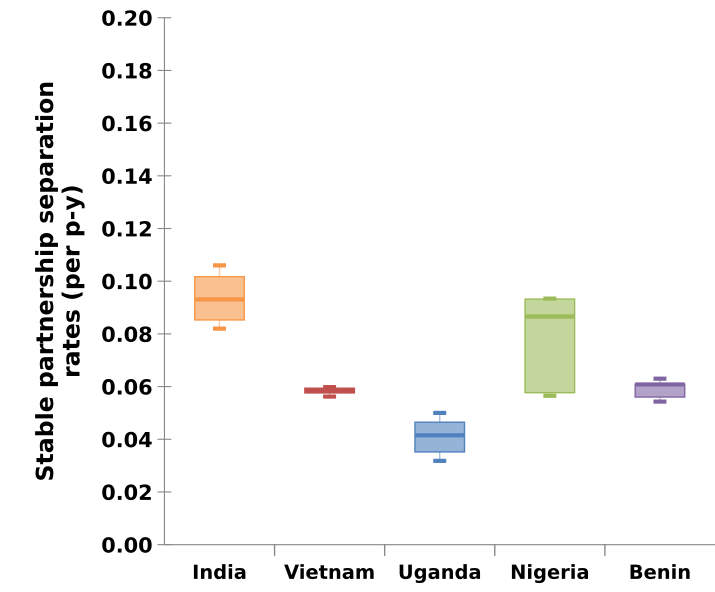 This screenshot has width=715, height=592. I want to click on y-tick-label: 0.16, so click(127, 124).